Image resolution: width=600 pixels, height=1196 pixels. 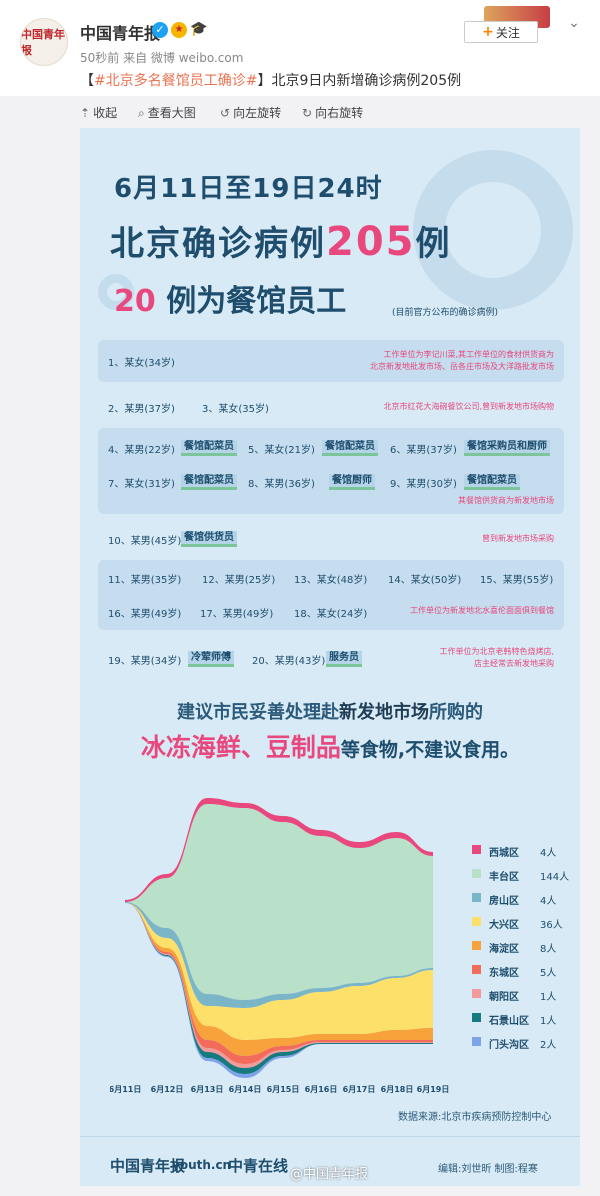 I want to click on case-5: 5、某女(21岁), so click(x=281, y=450).